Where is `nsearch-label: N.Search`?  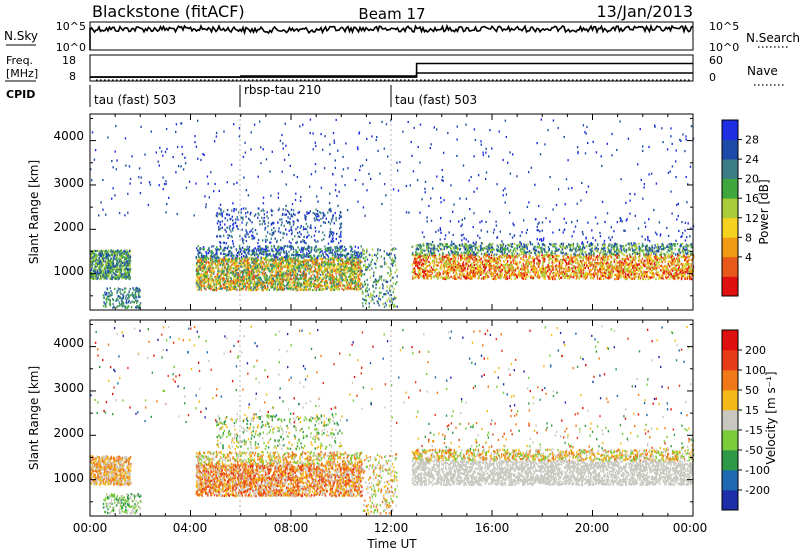 nsearch-label: N.Search is located at coordinates (773, 38).